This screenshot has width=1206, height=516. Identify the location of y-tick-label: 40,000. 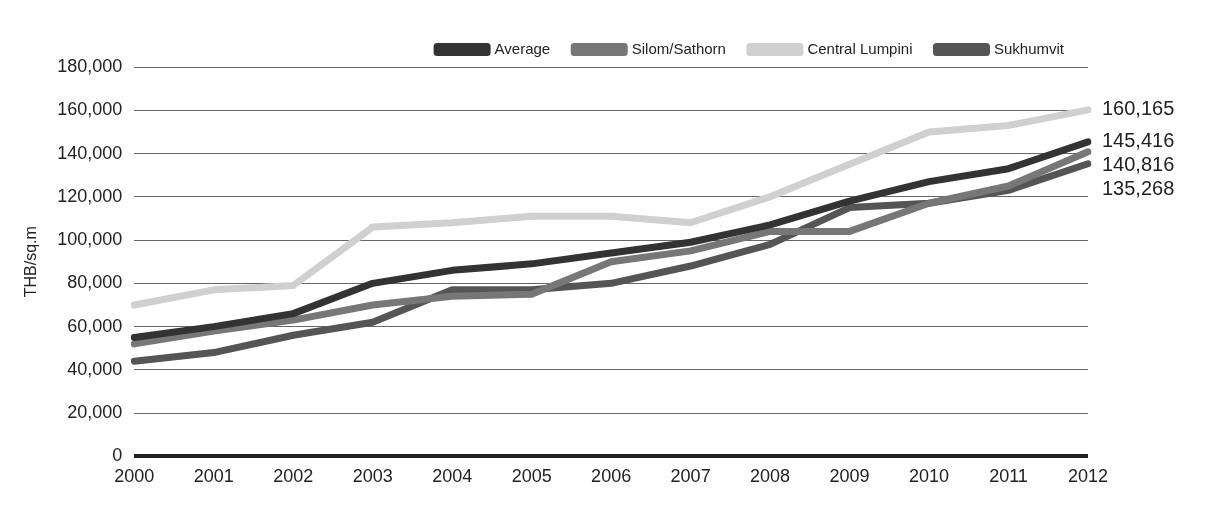
(95, 368).